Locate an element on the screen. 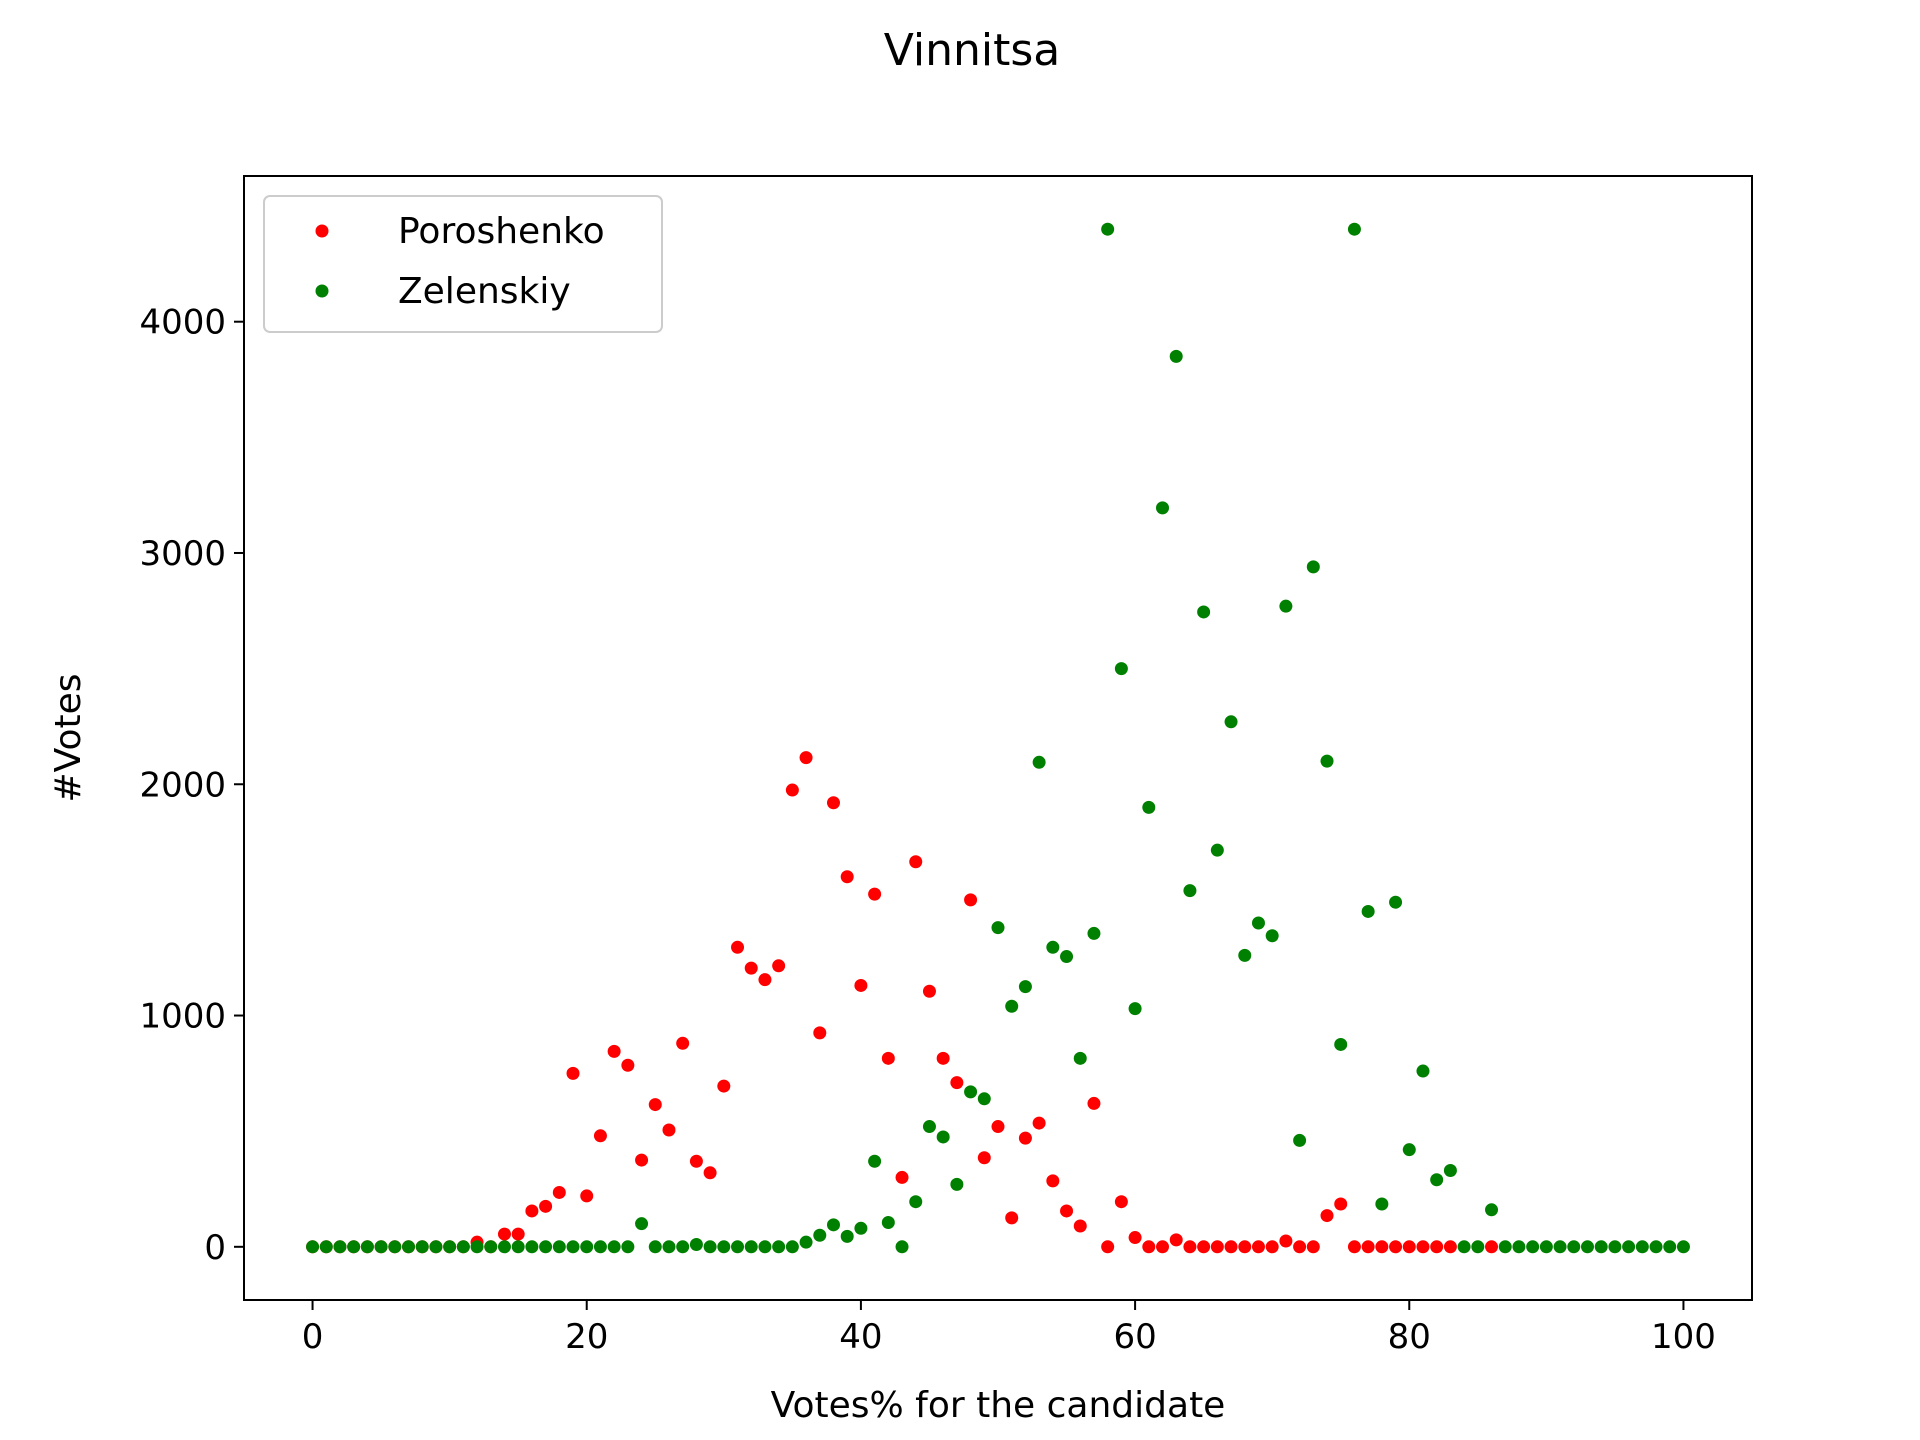  x-tick-label: 100 is located at coordinates (1683, 1337).